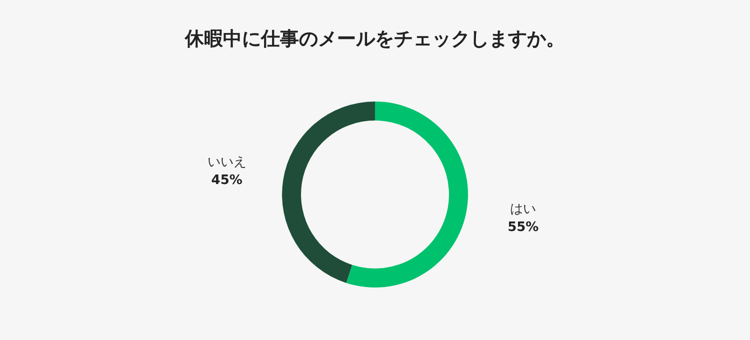 The width and height of the screenshot is (750, 340). Describe the element at coordinates (226, 162) in the screenshot. I see `slice-label: いいえ` at that location.